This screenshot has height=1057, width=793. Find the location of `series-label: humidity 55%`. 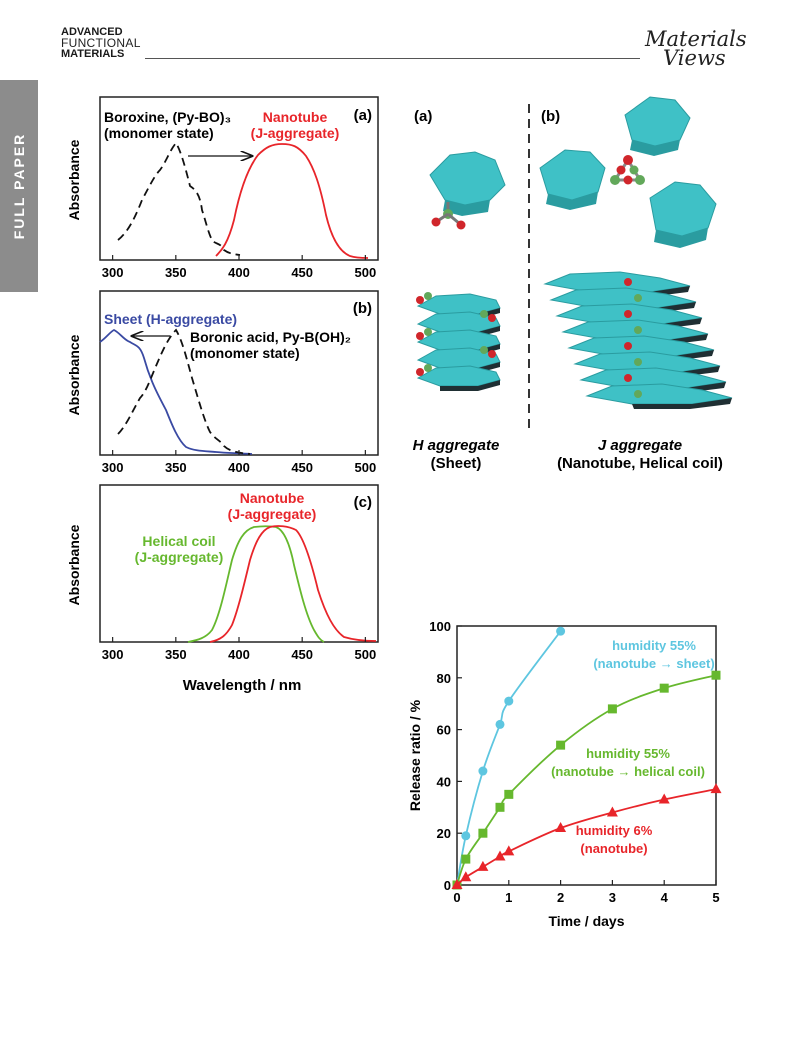

series-label: humidity 55% is located at coordinates (654, 645).